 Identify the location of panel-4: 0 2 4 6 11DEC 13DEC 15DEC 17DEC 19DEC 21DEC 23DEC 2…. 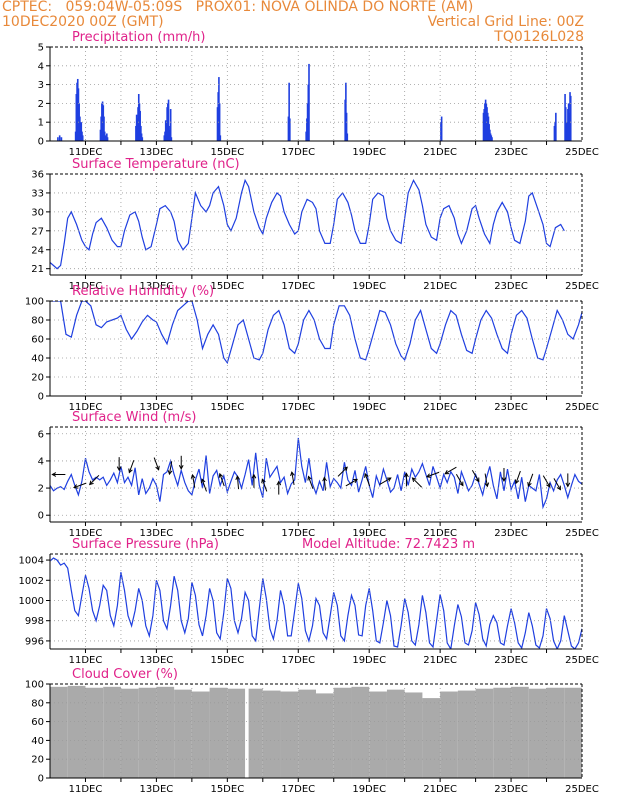
(318, 474).